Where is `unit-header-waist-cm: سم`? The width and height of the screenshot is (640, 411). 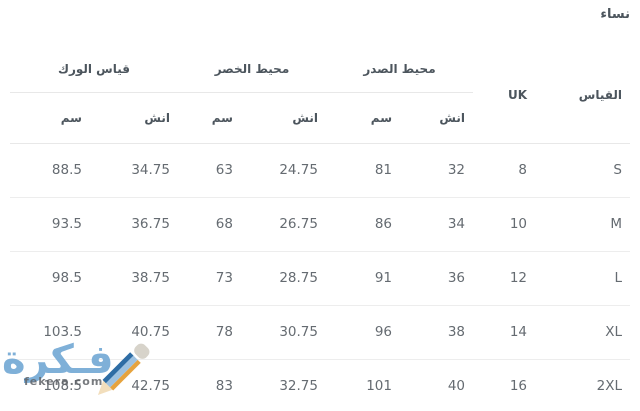 unit-header-waist-cm: سم is located at coordinates (209, 118).